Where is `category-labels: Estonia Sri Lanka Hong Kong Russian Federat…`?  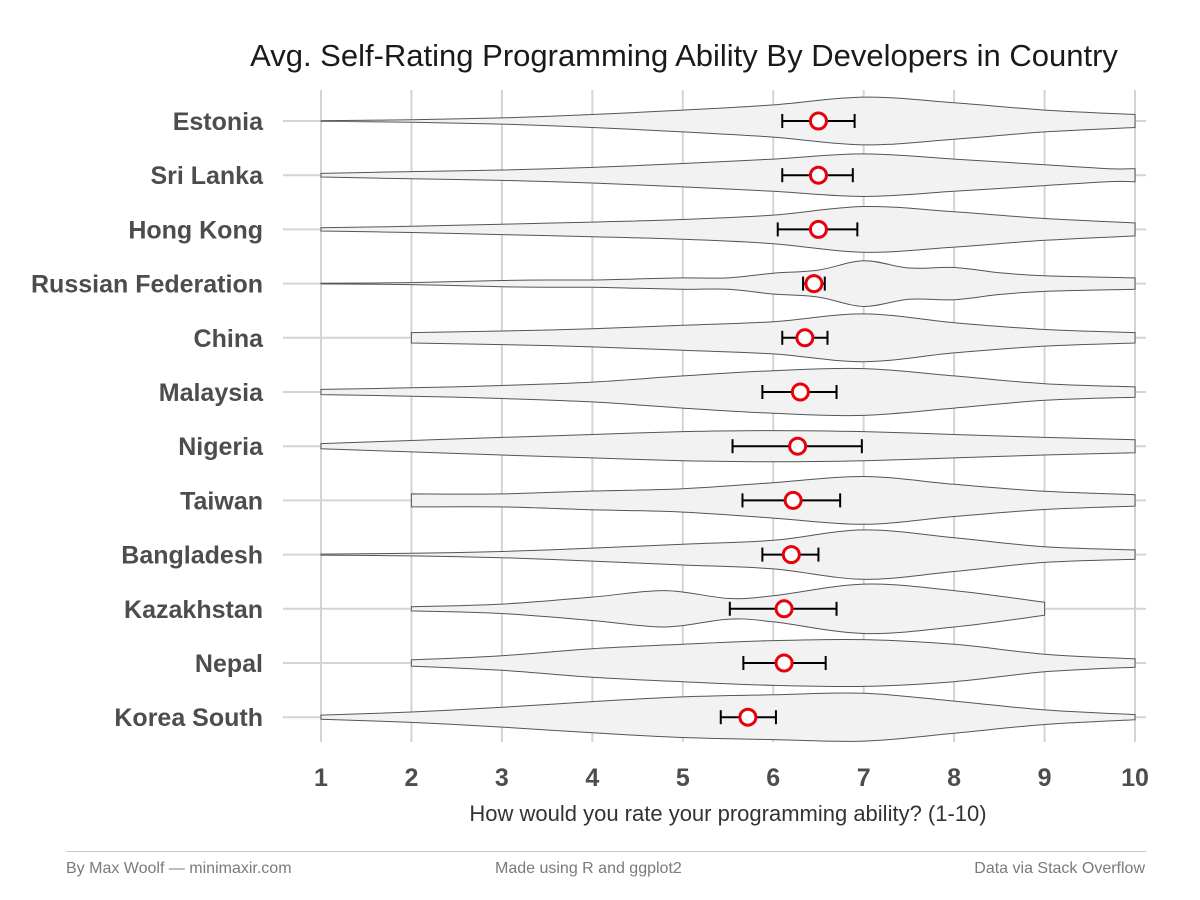
category-labels: Estonia Sri Lanka Hong Kong Russian Federat… is located at coordinates (147, 420).